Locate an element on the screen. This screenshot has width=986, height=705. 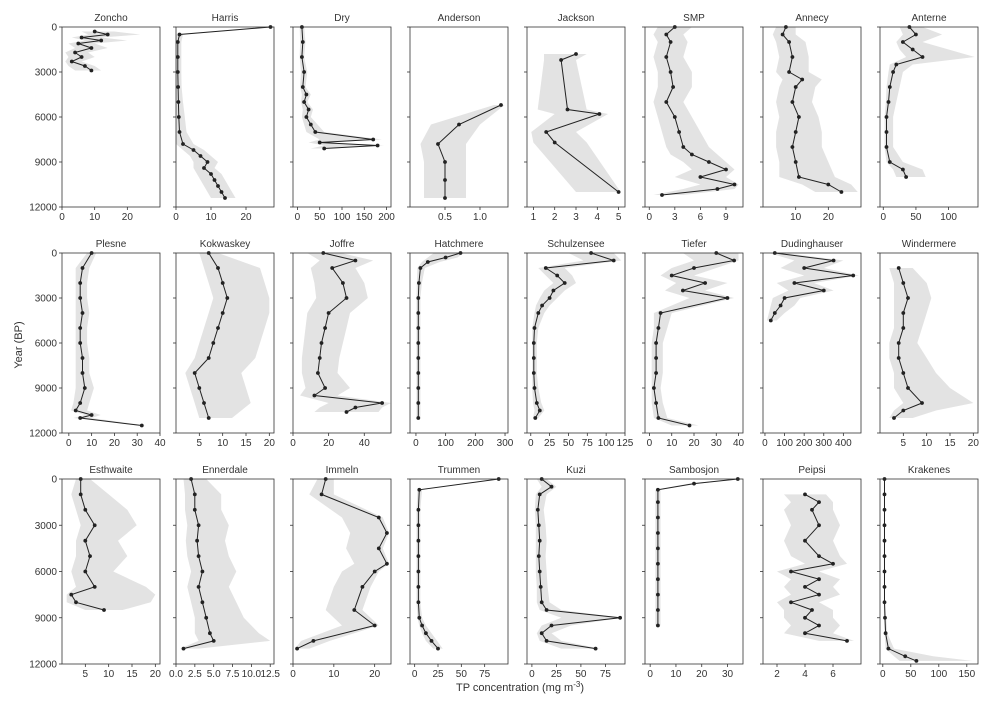
x-tick-label: 15 is located at coordinates (950, 443).